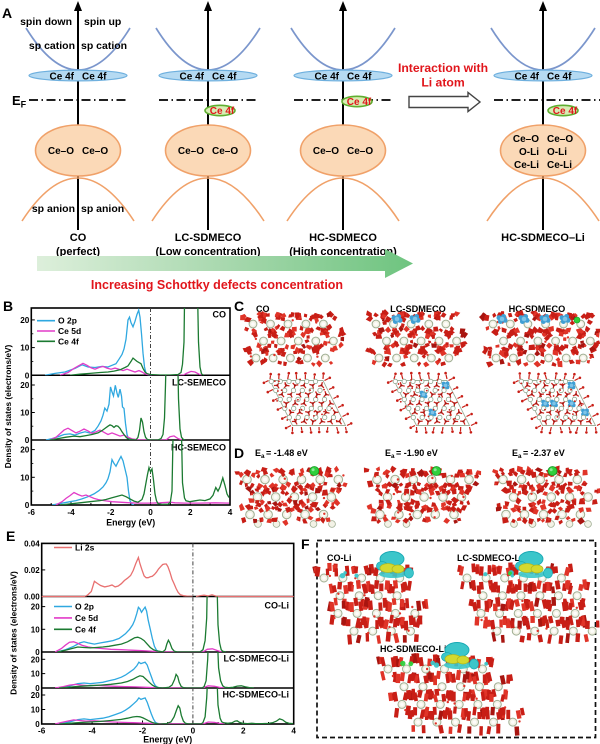 This screenshot has height=744, width=600. I want to click on svg-text: 0.02, so click(32, 570).